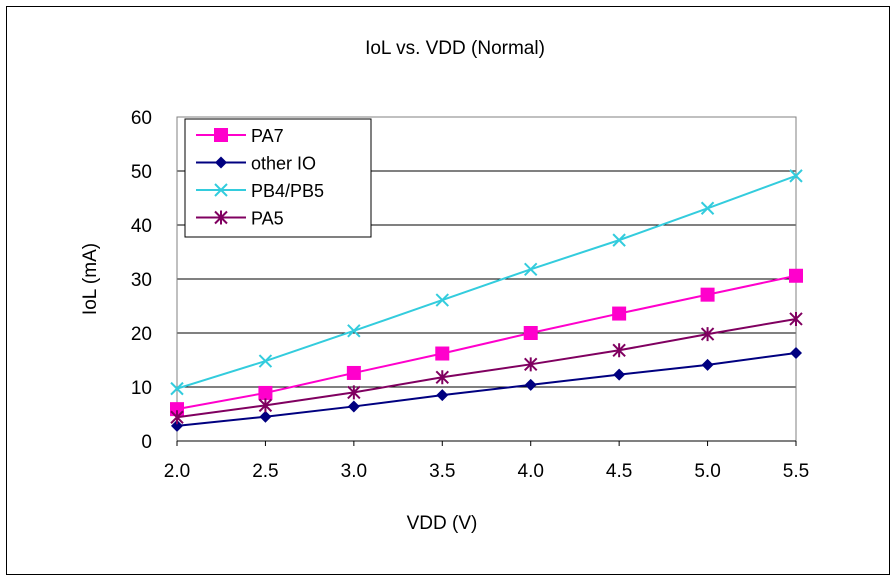 The height and width of the screenshot is (586, 896). Describe the element at coordinates (354, 471) in the screenshot. I see `x-tick-label: 3.0` at that location.